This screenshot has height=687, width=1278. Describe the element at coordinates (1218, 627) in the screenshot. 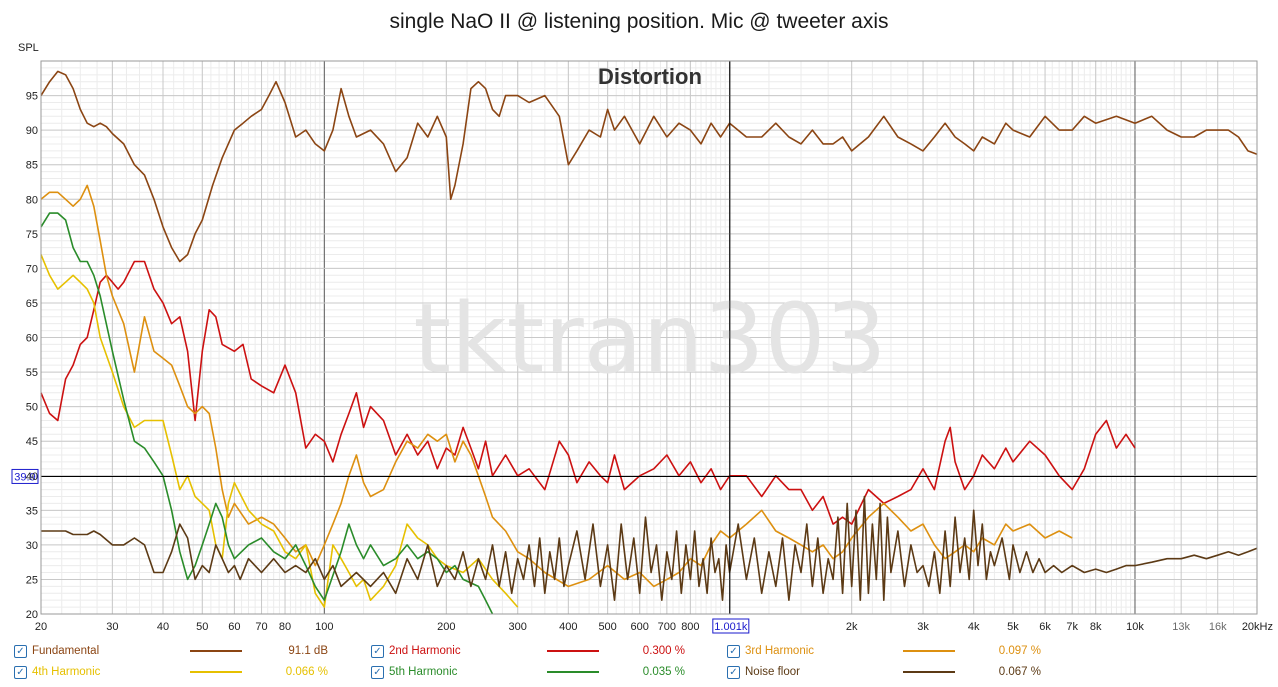

I see `x-tick-label: 16k` at that location.